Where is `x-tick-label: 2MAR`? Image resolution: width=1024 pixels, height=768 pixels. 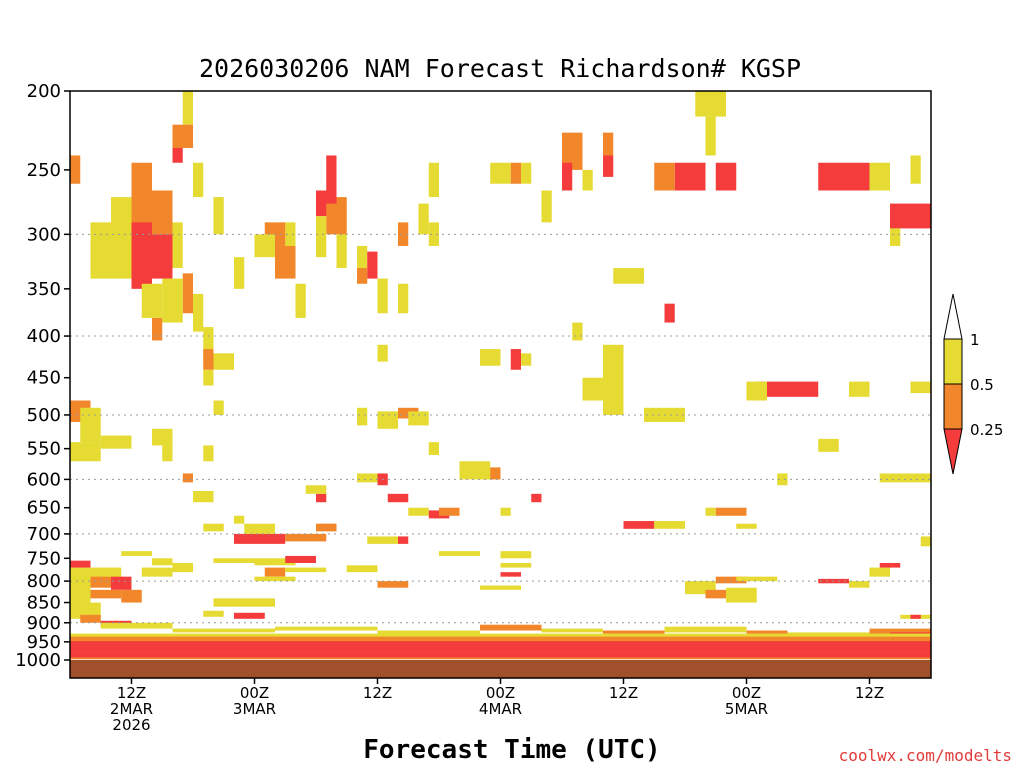 x-tick-label: 2MAR is located at coordinates (131, 709).